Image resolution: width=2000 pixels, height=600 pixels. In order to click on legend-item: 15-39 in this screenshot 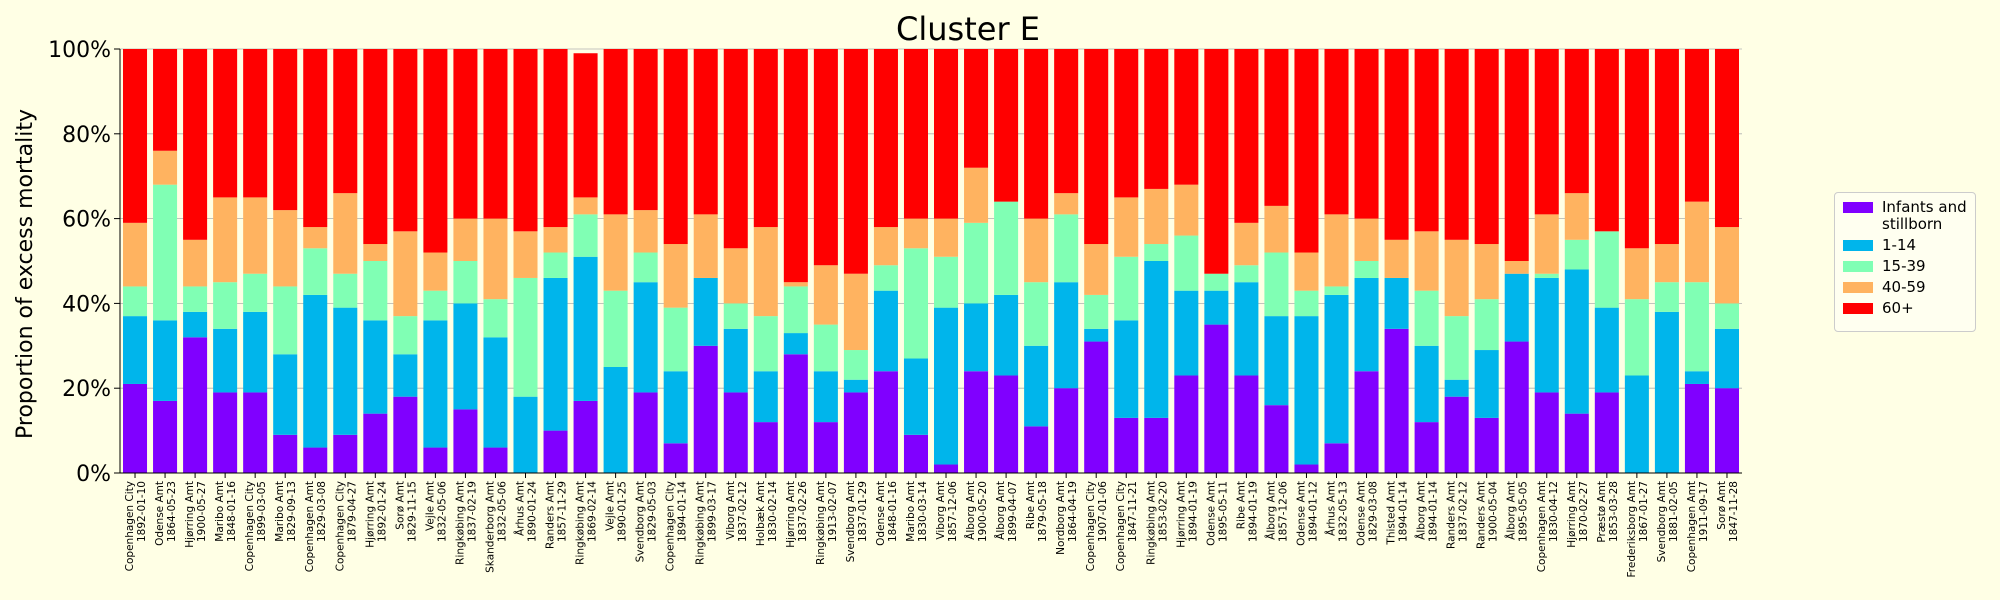, I will do `click(1905, 266)`.